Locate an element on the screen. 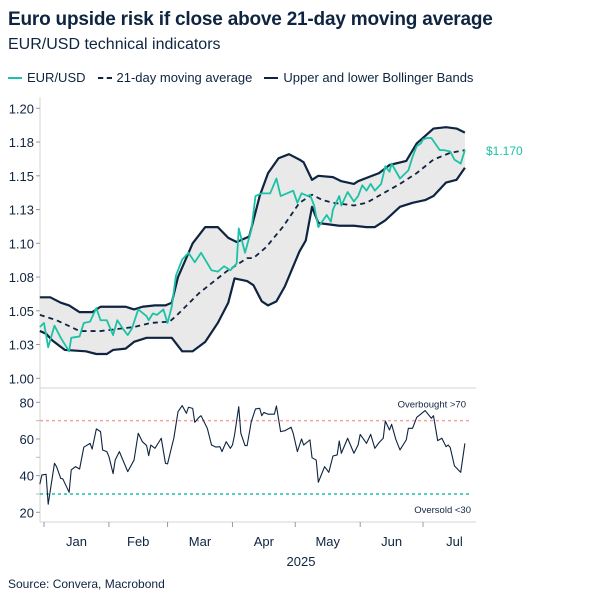 This screenshot has width=604, height=604. overbought-label: Overbought >70 is located at coordinates (432, 405).